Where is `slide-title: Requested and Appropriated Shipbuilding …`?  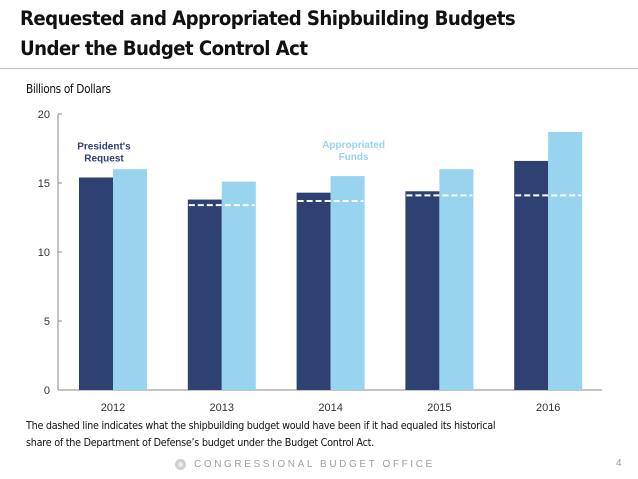
slide-title: Requested and Appropriated Shipbuilding … is located at coordinates (268, 34).